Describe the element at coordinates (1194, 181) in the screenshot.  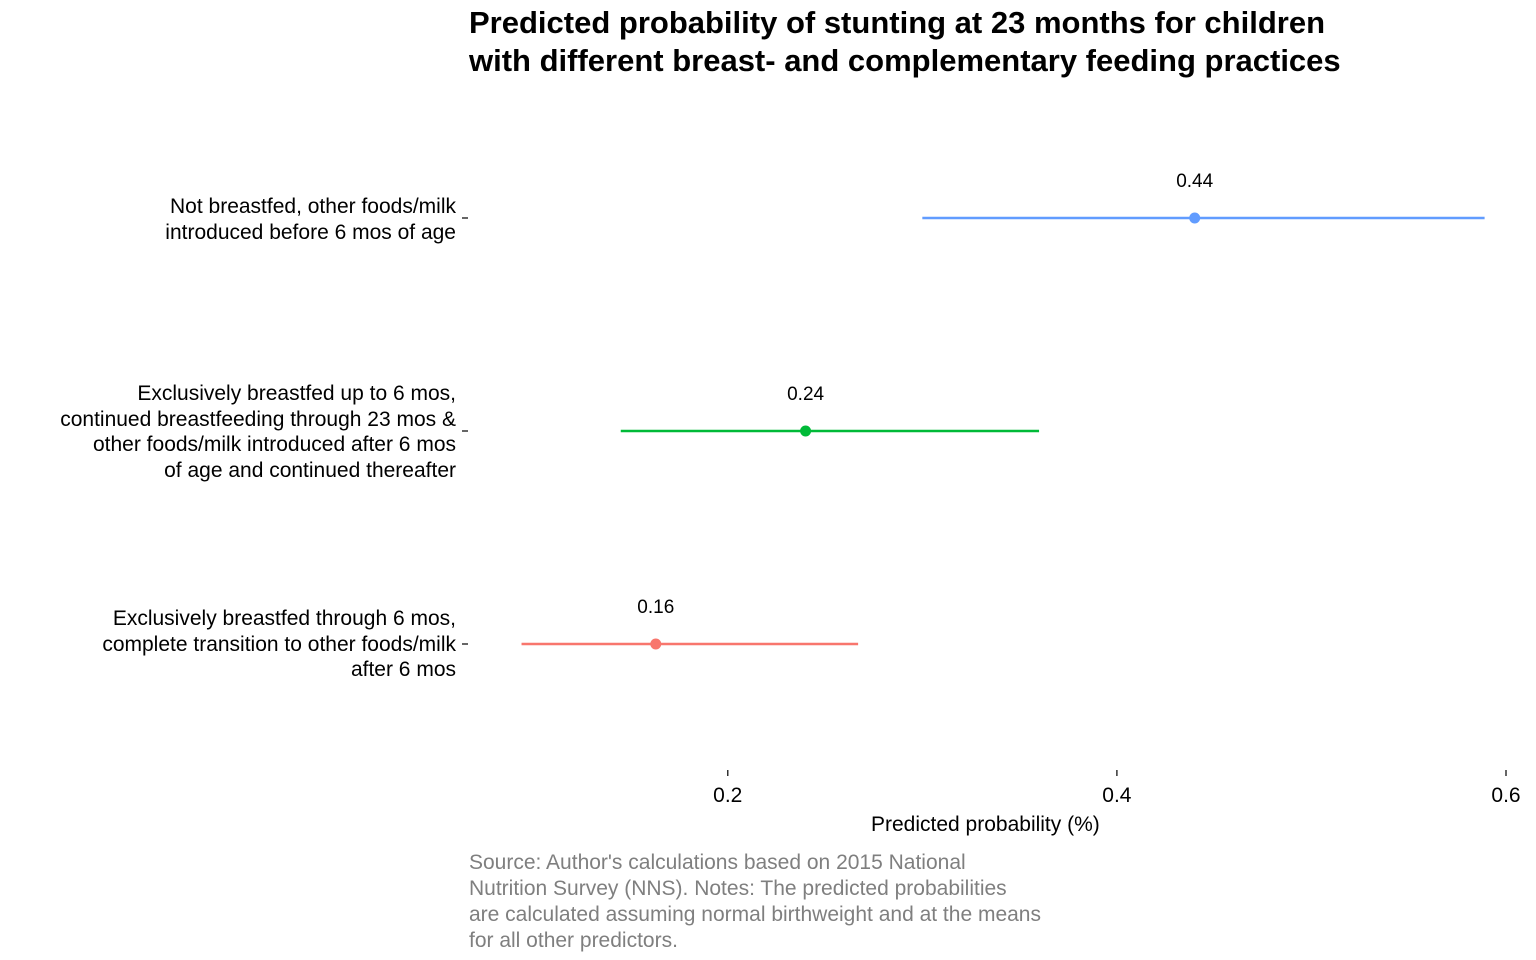
I see `estimate-label: 0.44` at that location.